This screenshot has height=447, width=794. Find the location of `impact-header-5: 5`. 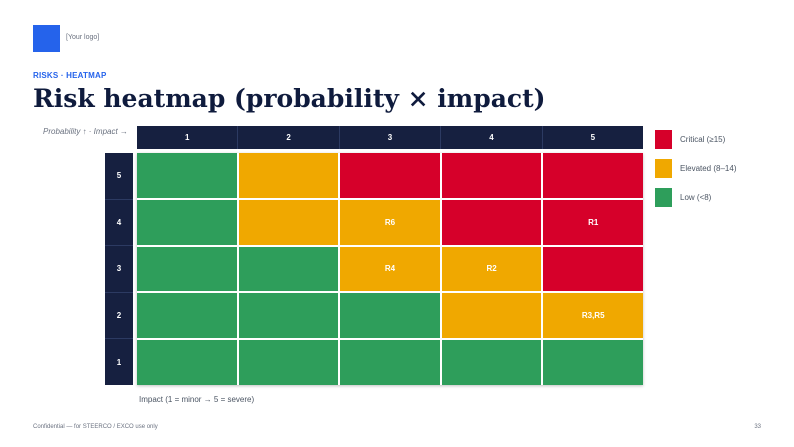

impact-header-5: 5 is located at coordinates (593, 137).